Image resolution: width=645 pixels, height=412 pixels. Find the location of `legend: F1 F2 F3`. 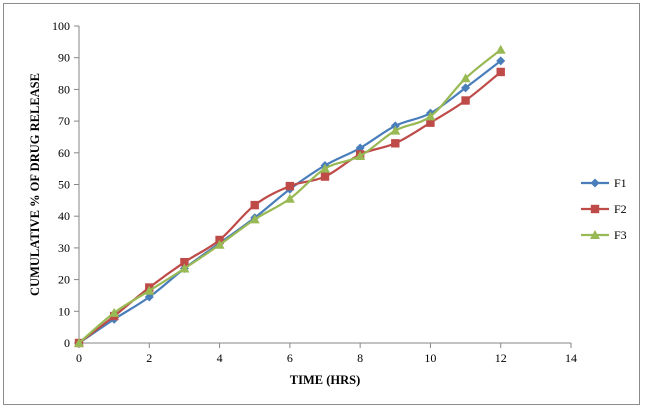

legend: F1 F2 F3 is located at coordinates (604, 209).